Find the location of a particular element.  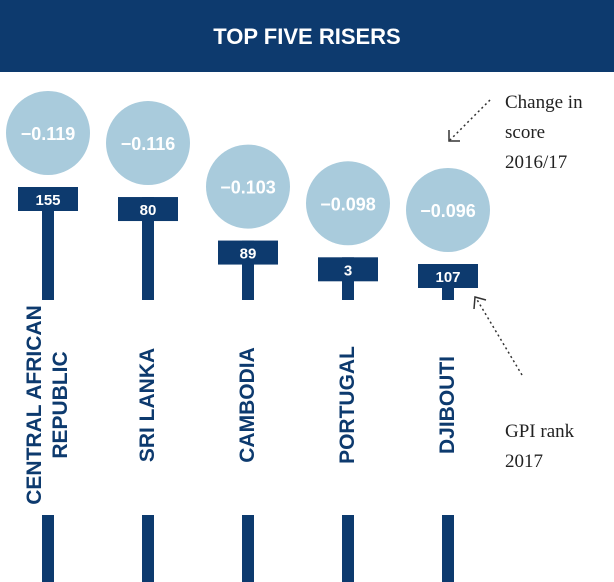

rank-label: 80 is located at coordinates (148, 210).